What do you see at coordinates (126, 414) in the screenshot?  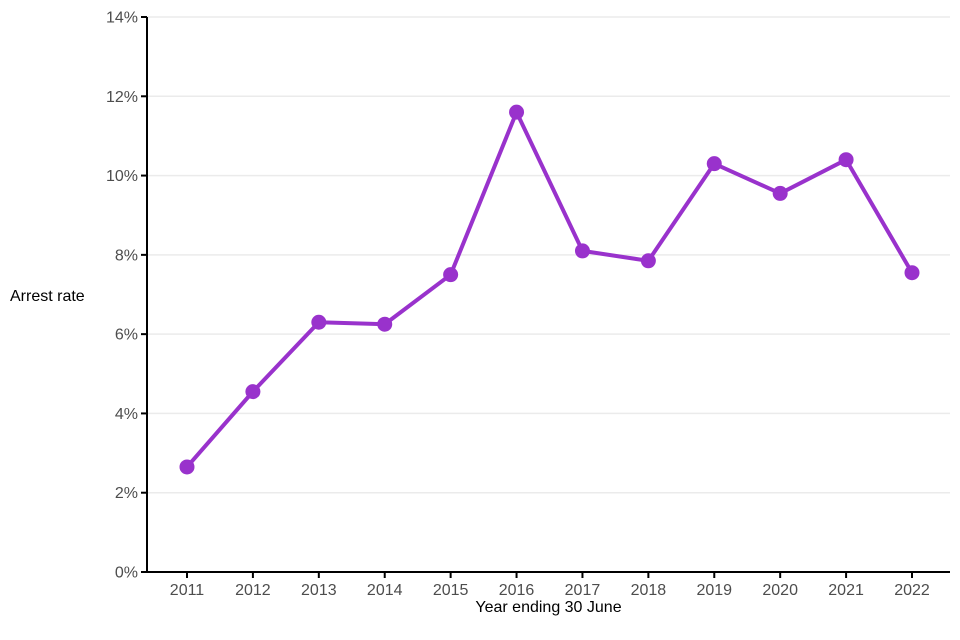 I see `y-tick-label: 4%` at bounding box center [126, 414].